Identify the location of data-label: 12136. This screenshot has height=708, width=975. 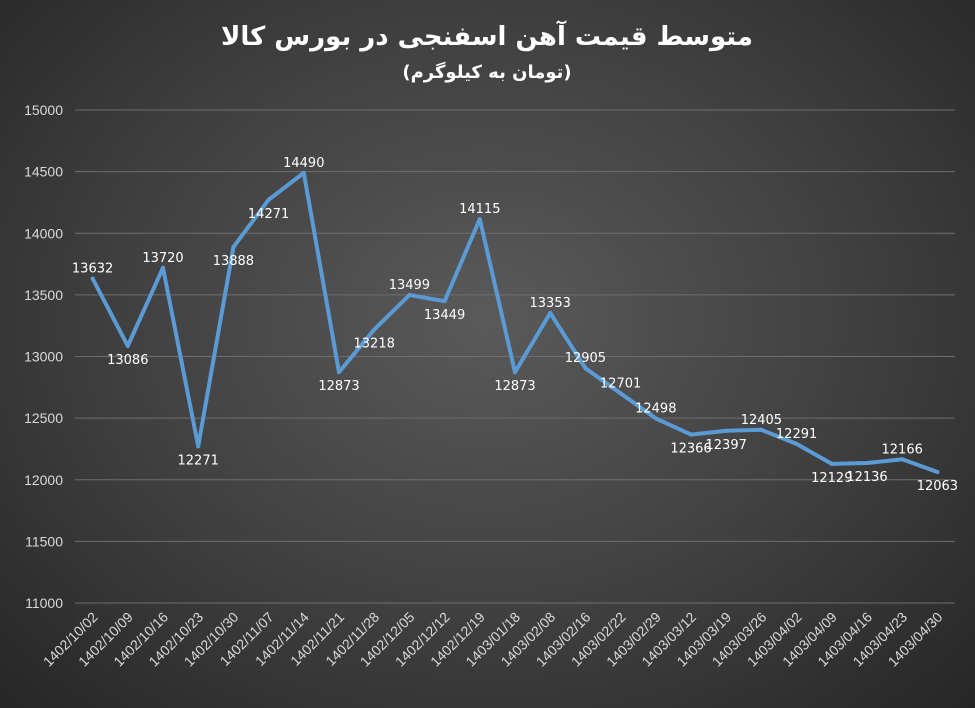
(866, 477).